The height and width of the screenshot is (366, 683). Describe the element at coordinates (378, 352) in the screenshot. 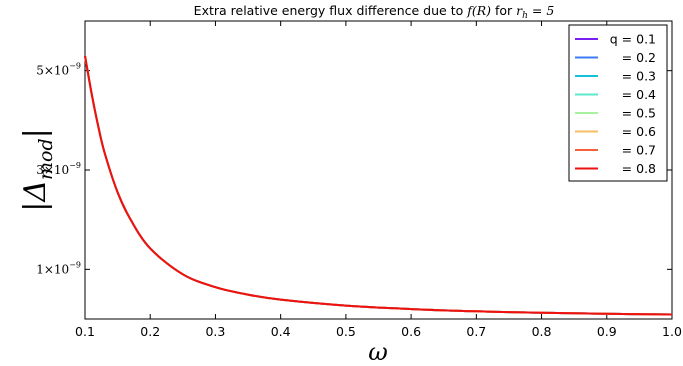

I see `x-axis-label: ω` at that location.